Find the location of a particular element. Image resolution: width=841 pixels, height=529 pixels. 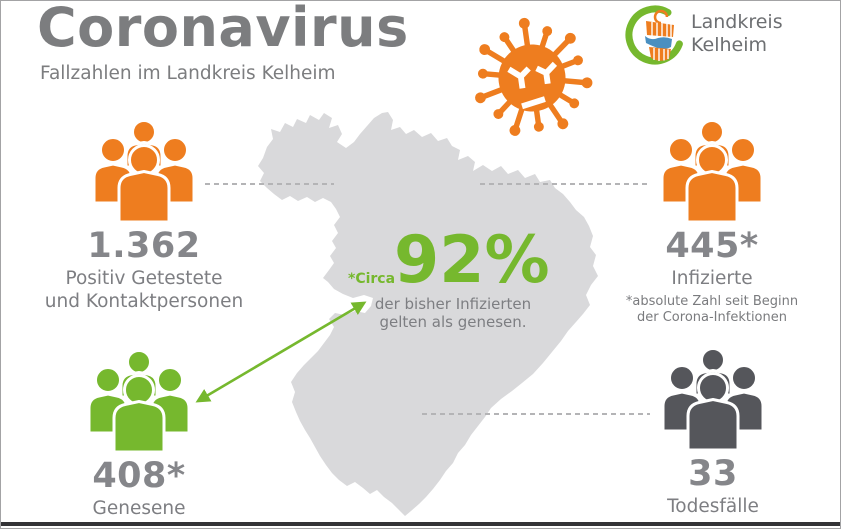

virus-icon is located at coordinates (534, 76).